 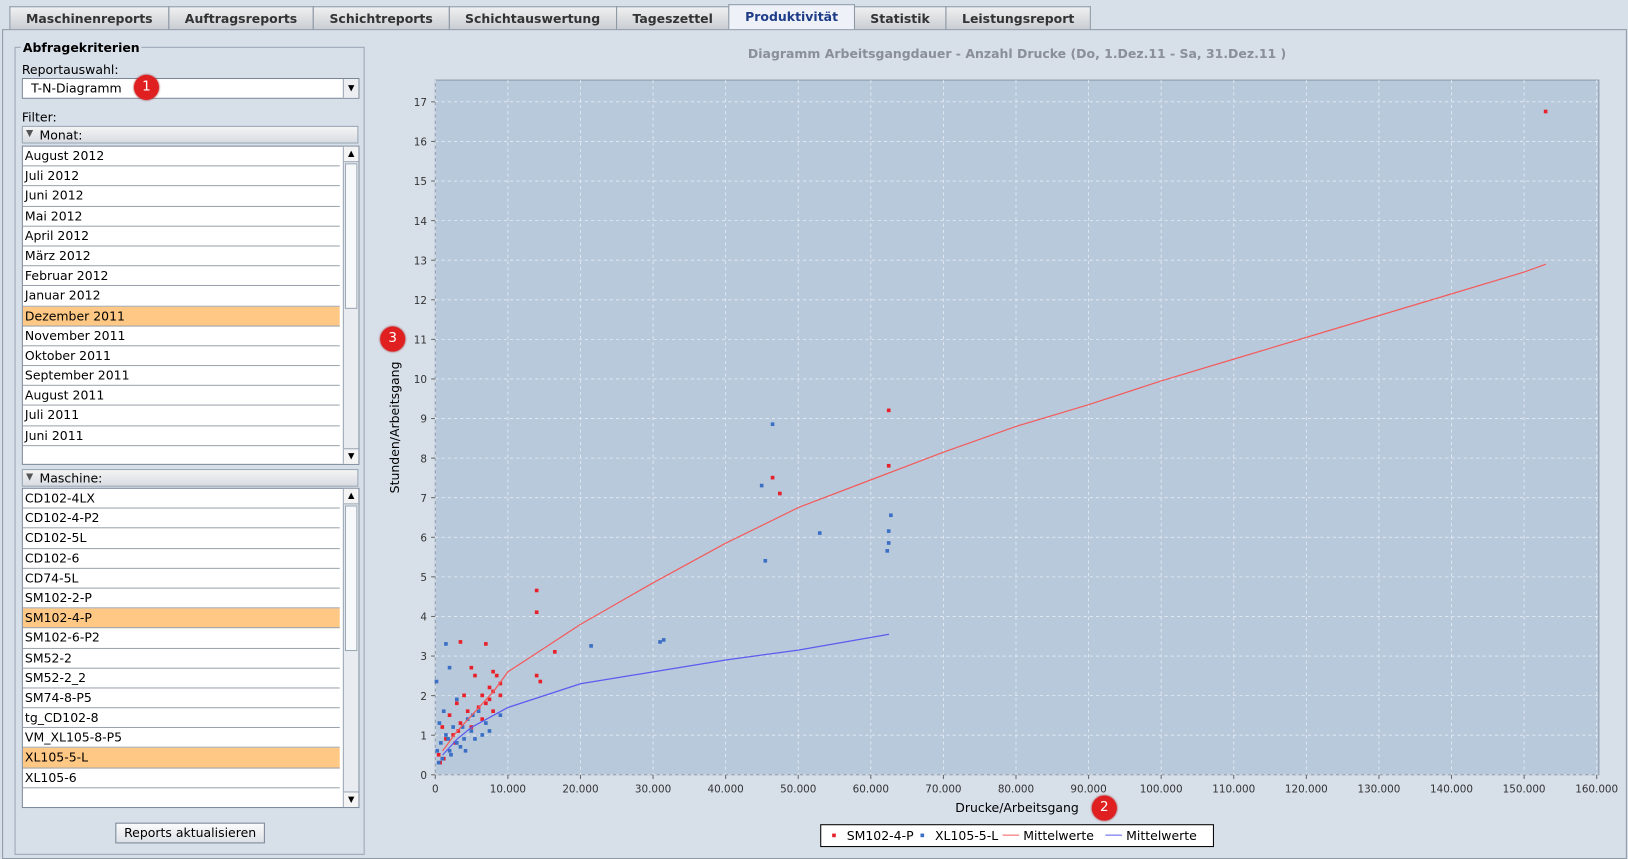 I want to click on x-tick-label: 40.000, so click(x=726, y=789).